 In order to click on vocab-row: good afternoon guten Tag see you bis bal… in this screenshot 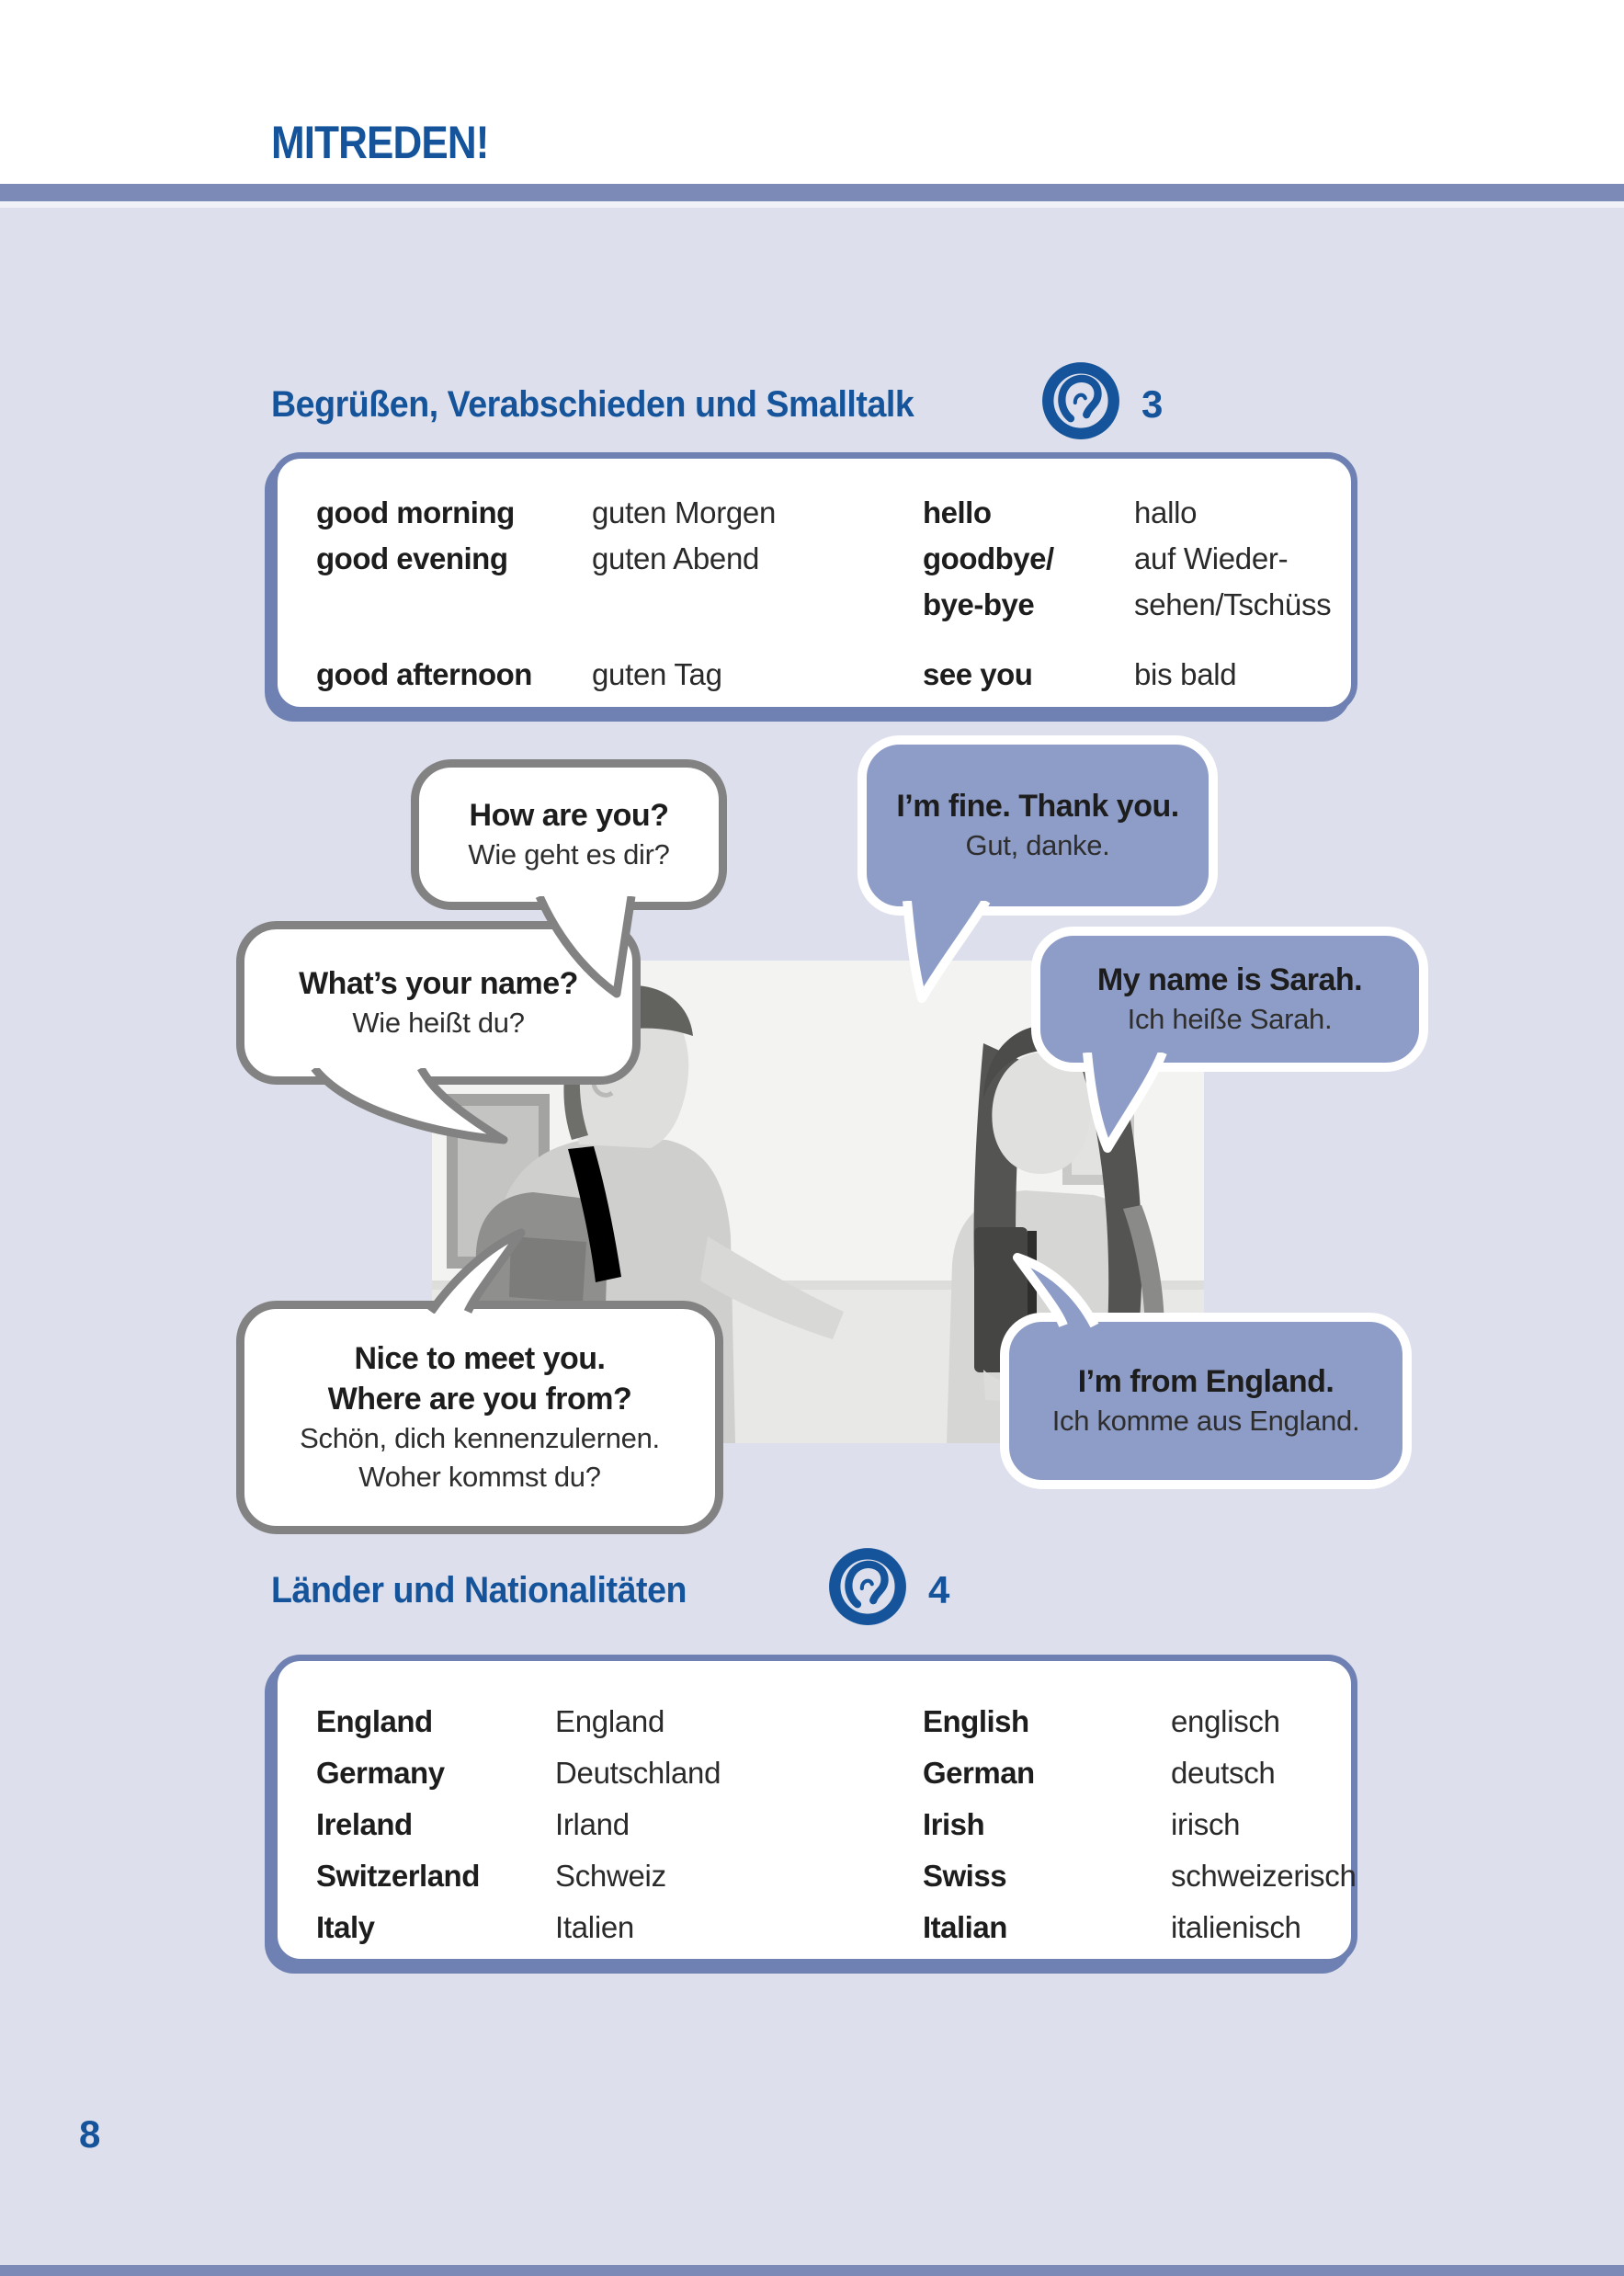, I will do `click(825, 675)`.